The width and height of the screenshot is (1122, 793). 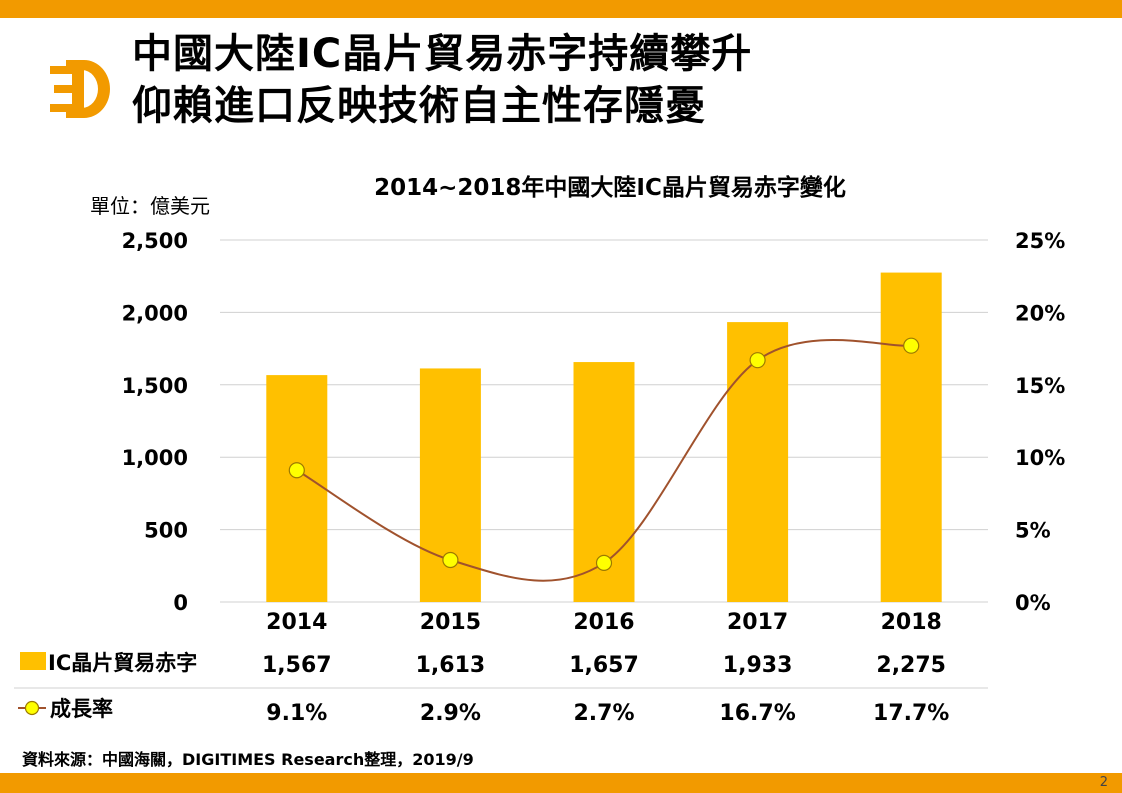 I want to click on left-axis-tick-label: 1,500, so click(x=155, y=386).